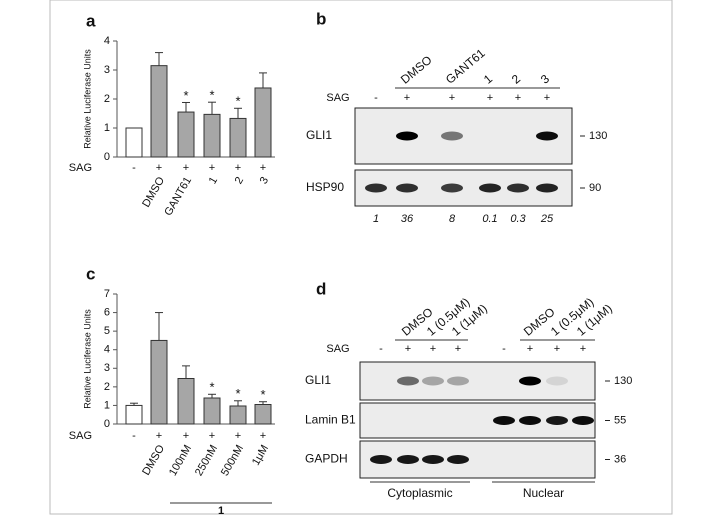  I want to click on marker: 36, so click(620, 459).